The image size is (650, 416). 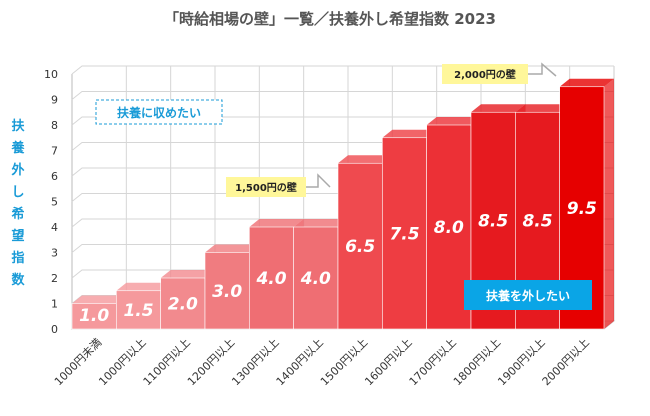 What do you see at coordinates (54, 329) in the screenshot?
I see `y-tick-label: 0` at bounding box center [54, 329].